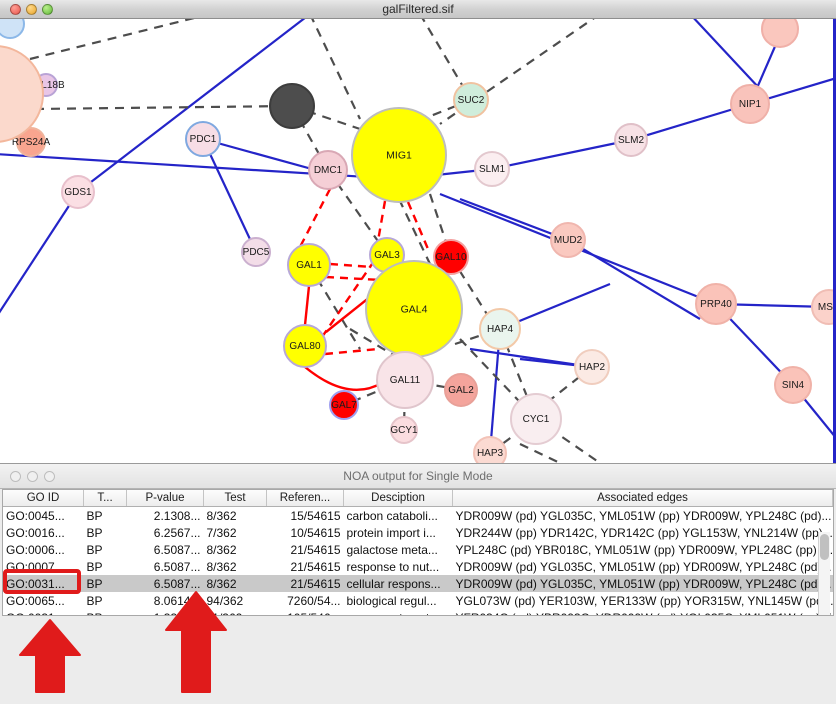  I want to click on network-node-topright, so click(780, 33).